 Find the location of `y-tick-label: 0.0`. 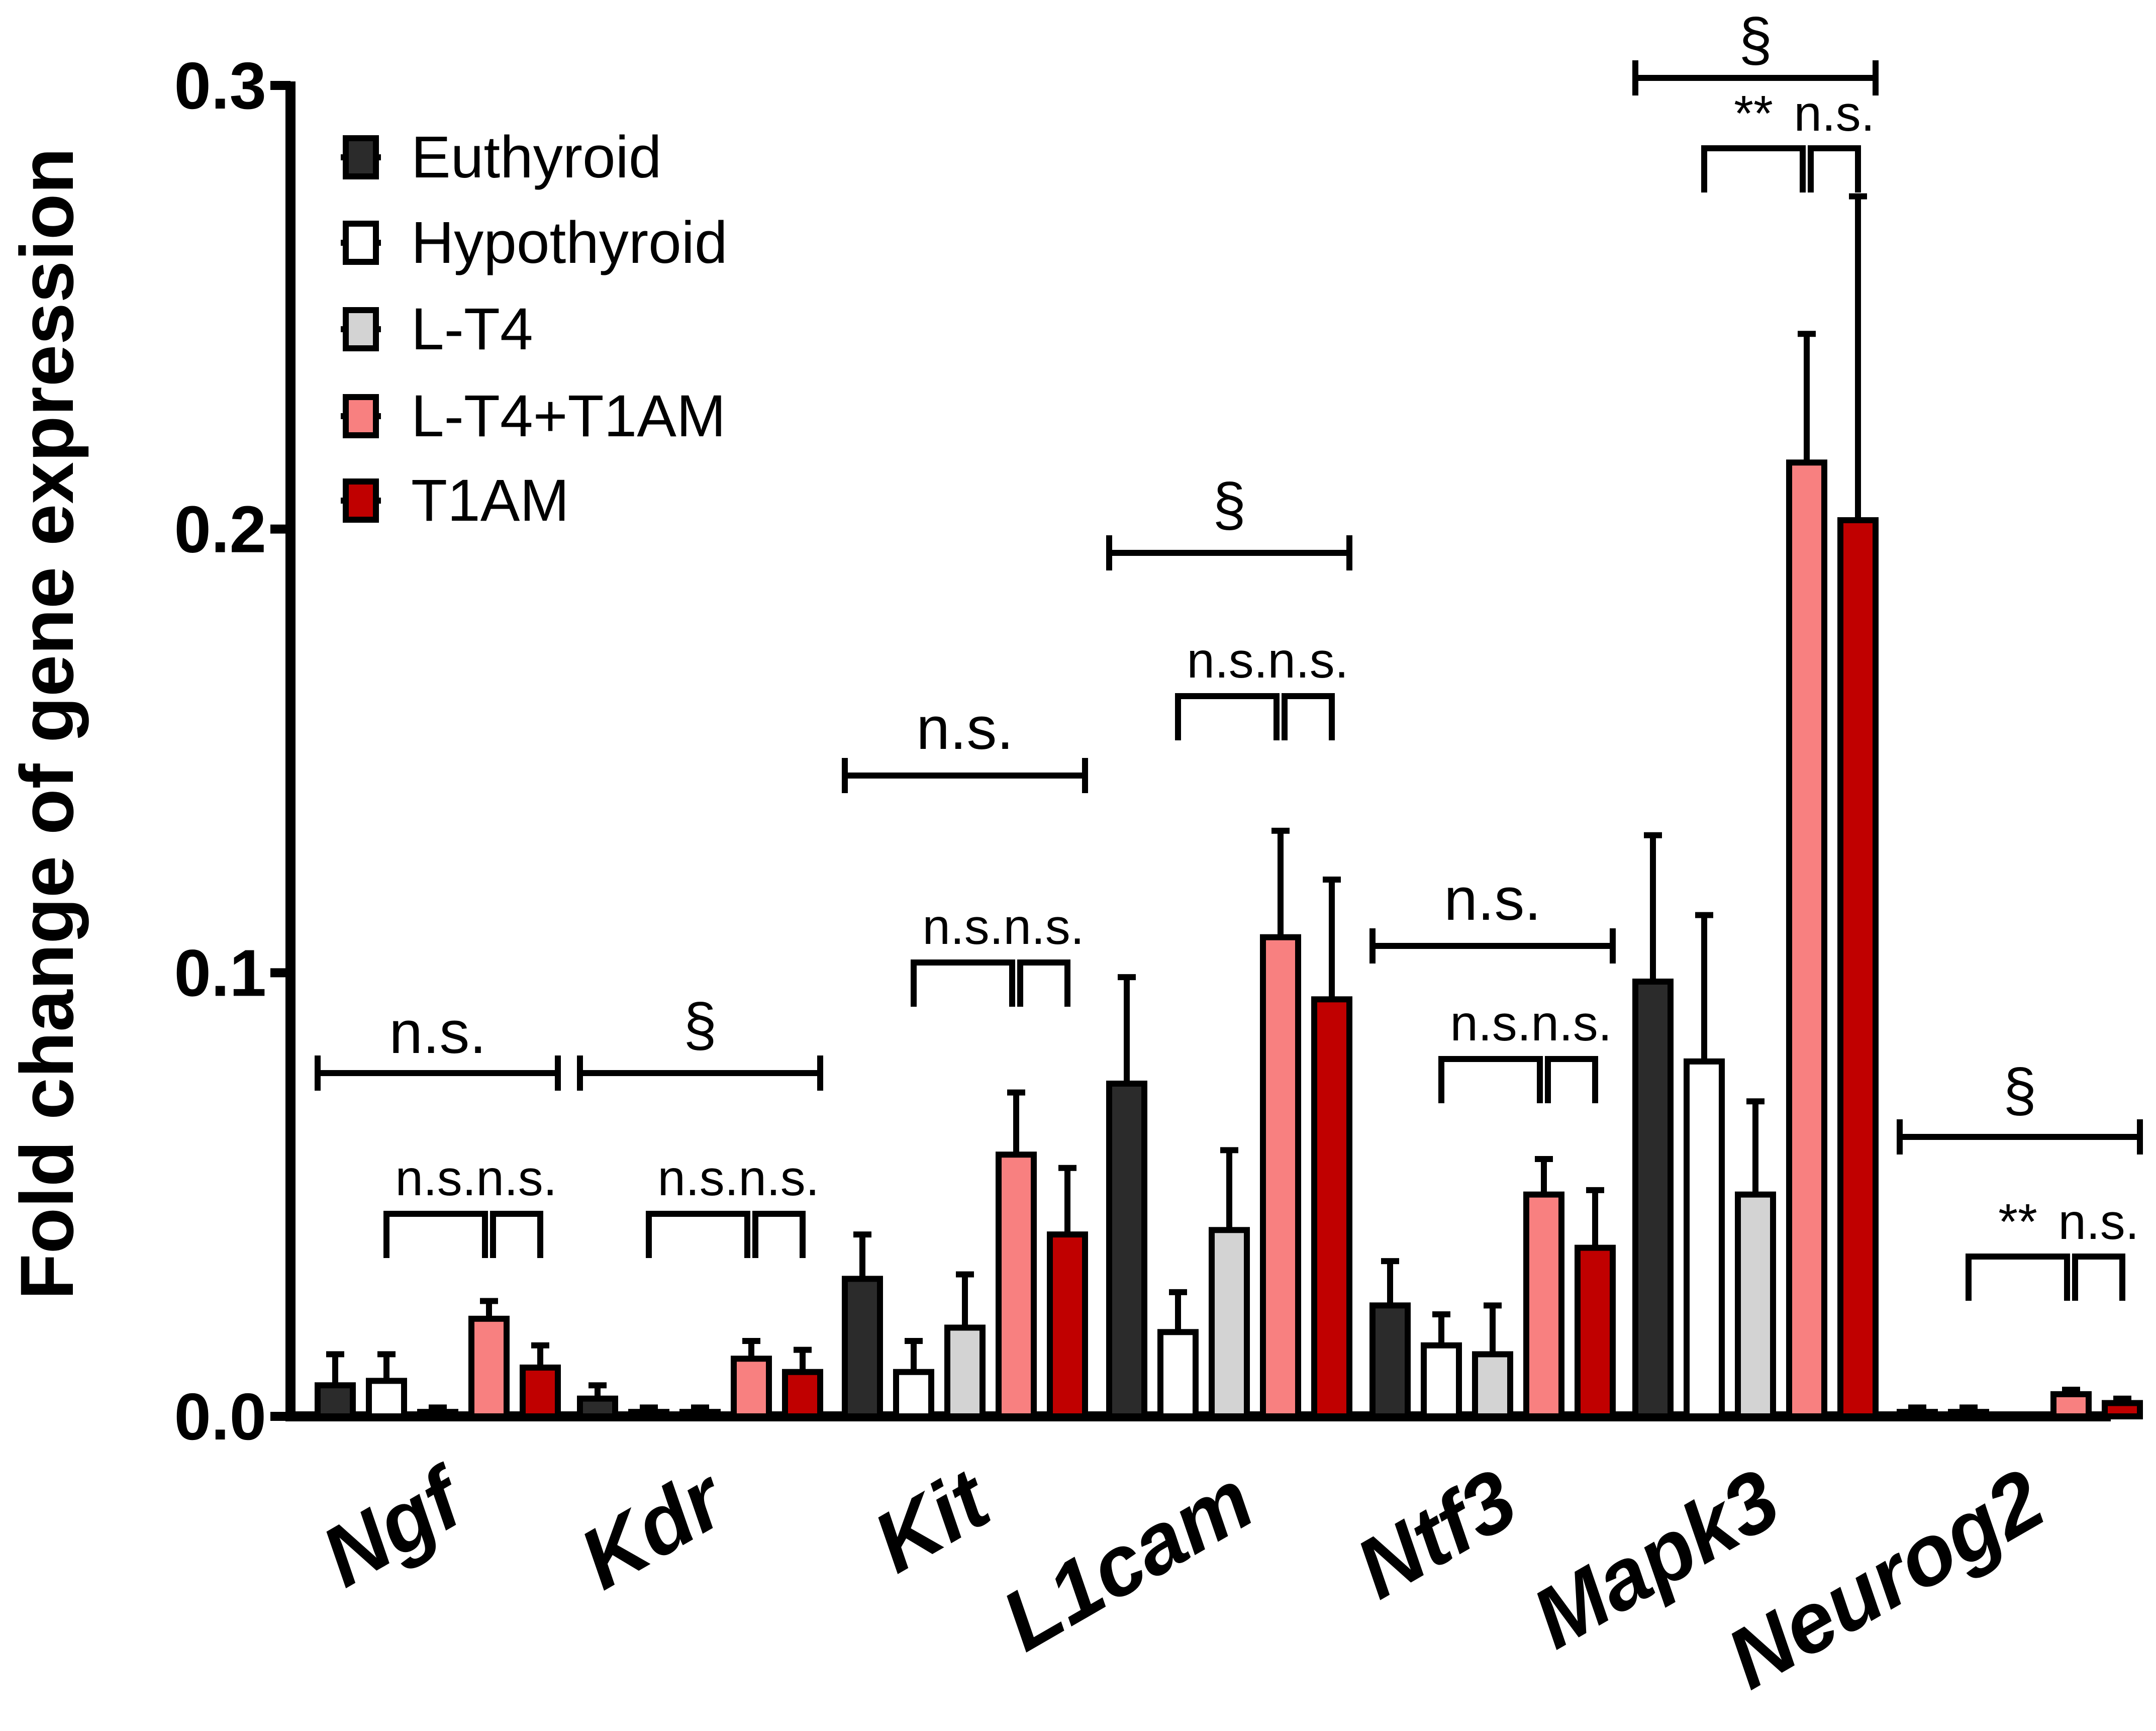

y-tick-label: 0.0 is located at coordinates (220, 1417).